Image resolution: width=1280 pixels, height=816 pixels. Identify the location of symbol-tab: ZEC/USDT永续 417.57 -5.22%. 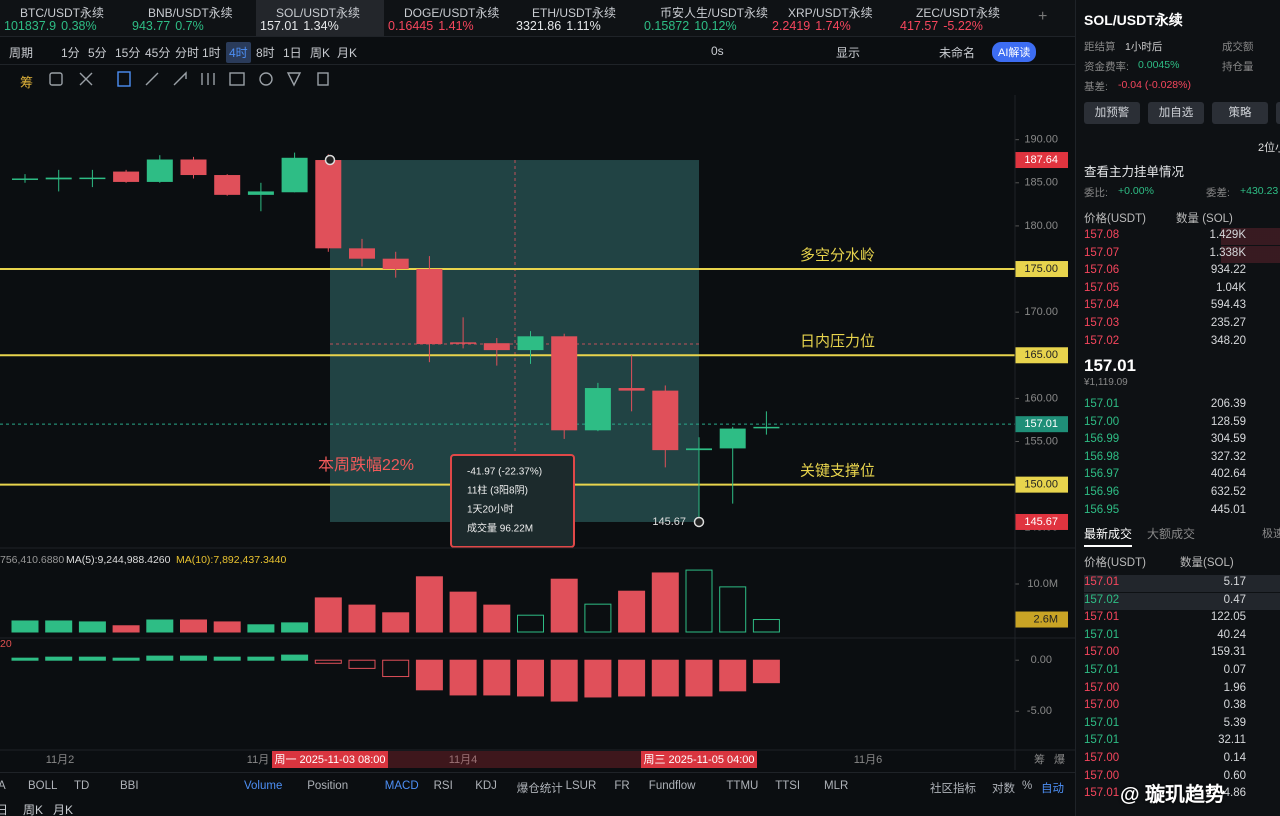
(960, 18).